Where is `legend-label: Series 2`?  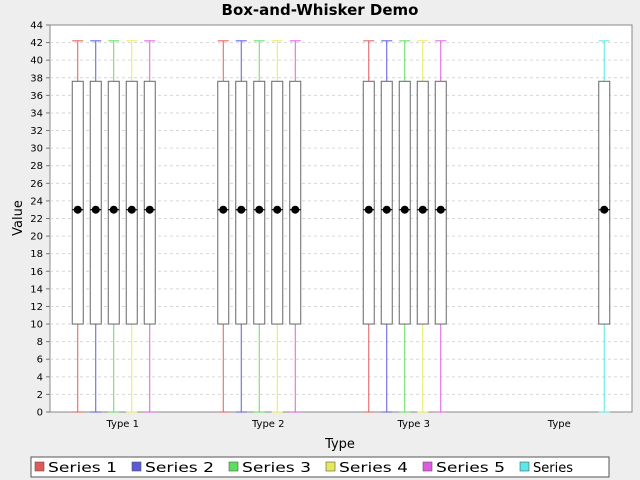
legend-label: Series 2 is located at coordinates (179, 468).